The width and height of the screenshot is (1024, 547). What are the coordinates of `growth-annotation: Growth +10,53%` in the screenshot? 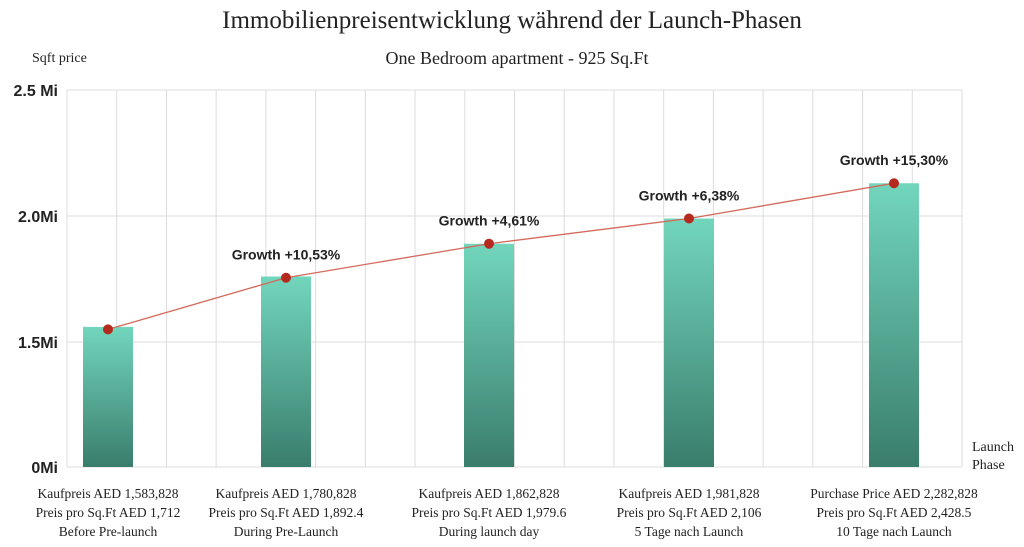 It's located at (286, 255).